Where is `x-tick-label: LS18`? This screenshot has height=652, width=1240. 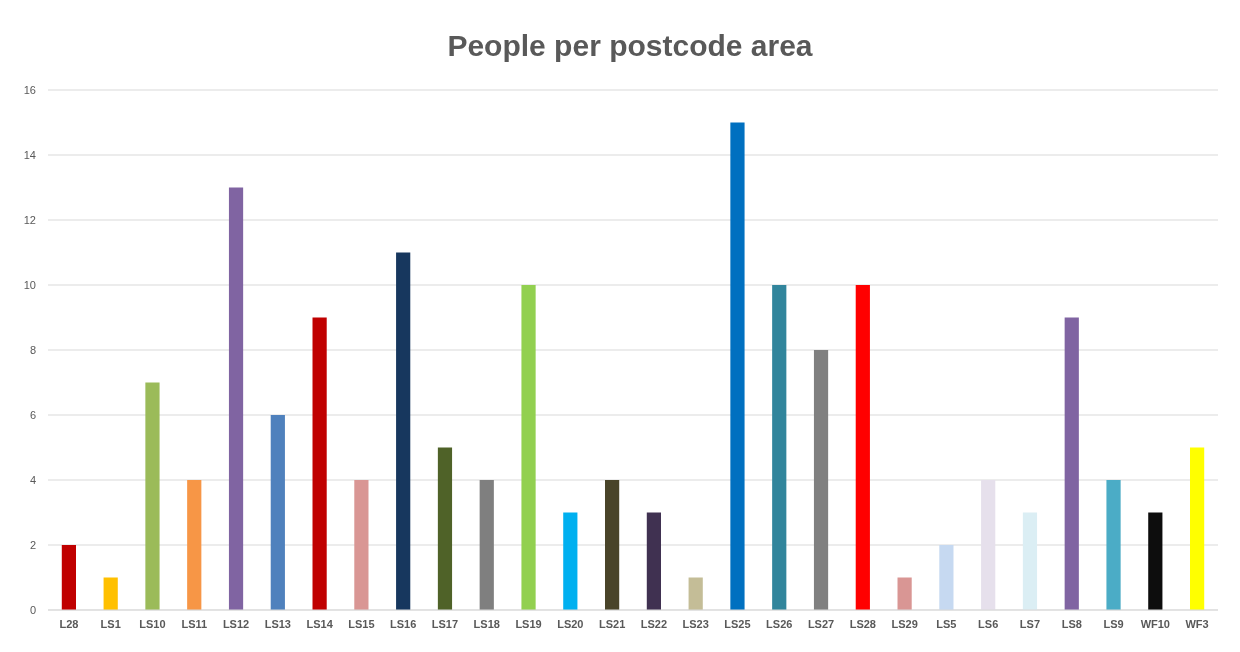 x-tick-label: LS18 is located at coordinates (486, 624).